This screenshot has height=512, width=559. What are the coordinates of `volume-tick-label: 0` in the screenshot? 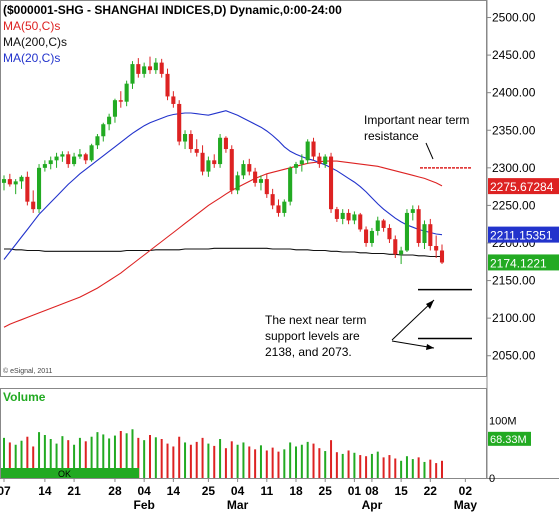 It's located at (492, 479).